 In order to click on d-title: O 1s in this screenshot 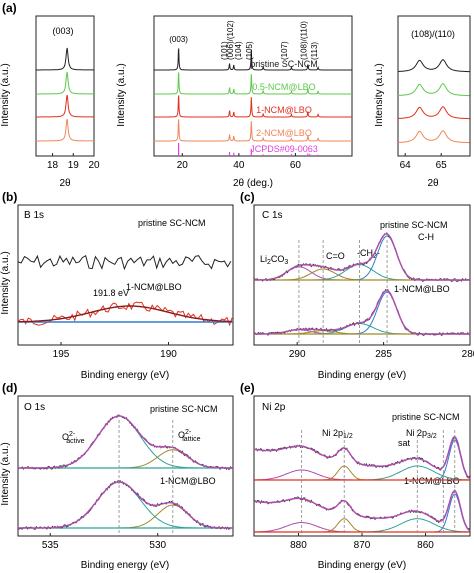, I will do `click(34, 407)`.